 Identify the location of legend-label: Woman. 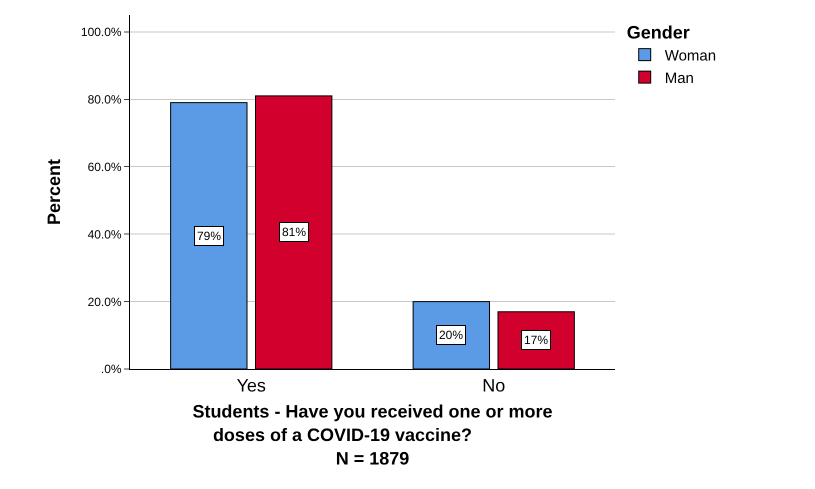
(690, 56).